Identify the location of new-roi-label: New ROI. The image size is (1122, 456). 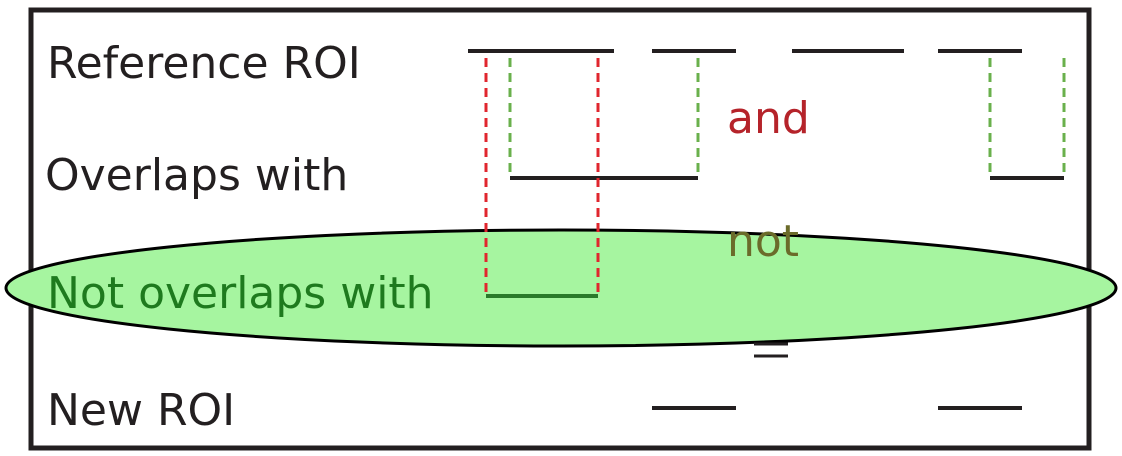
(141, 410).